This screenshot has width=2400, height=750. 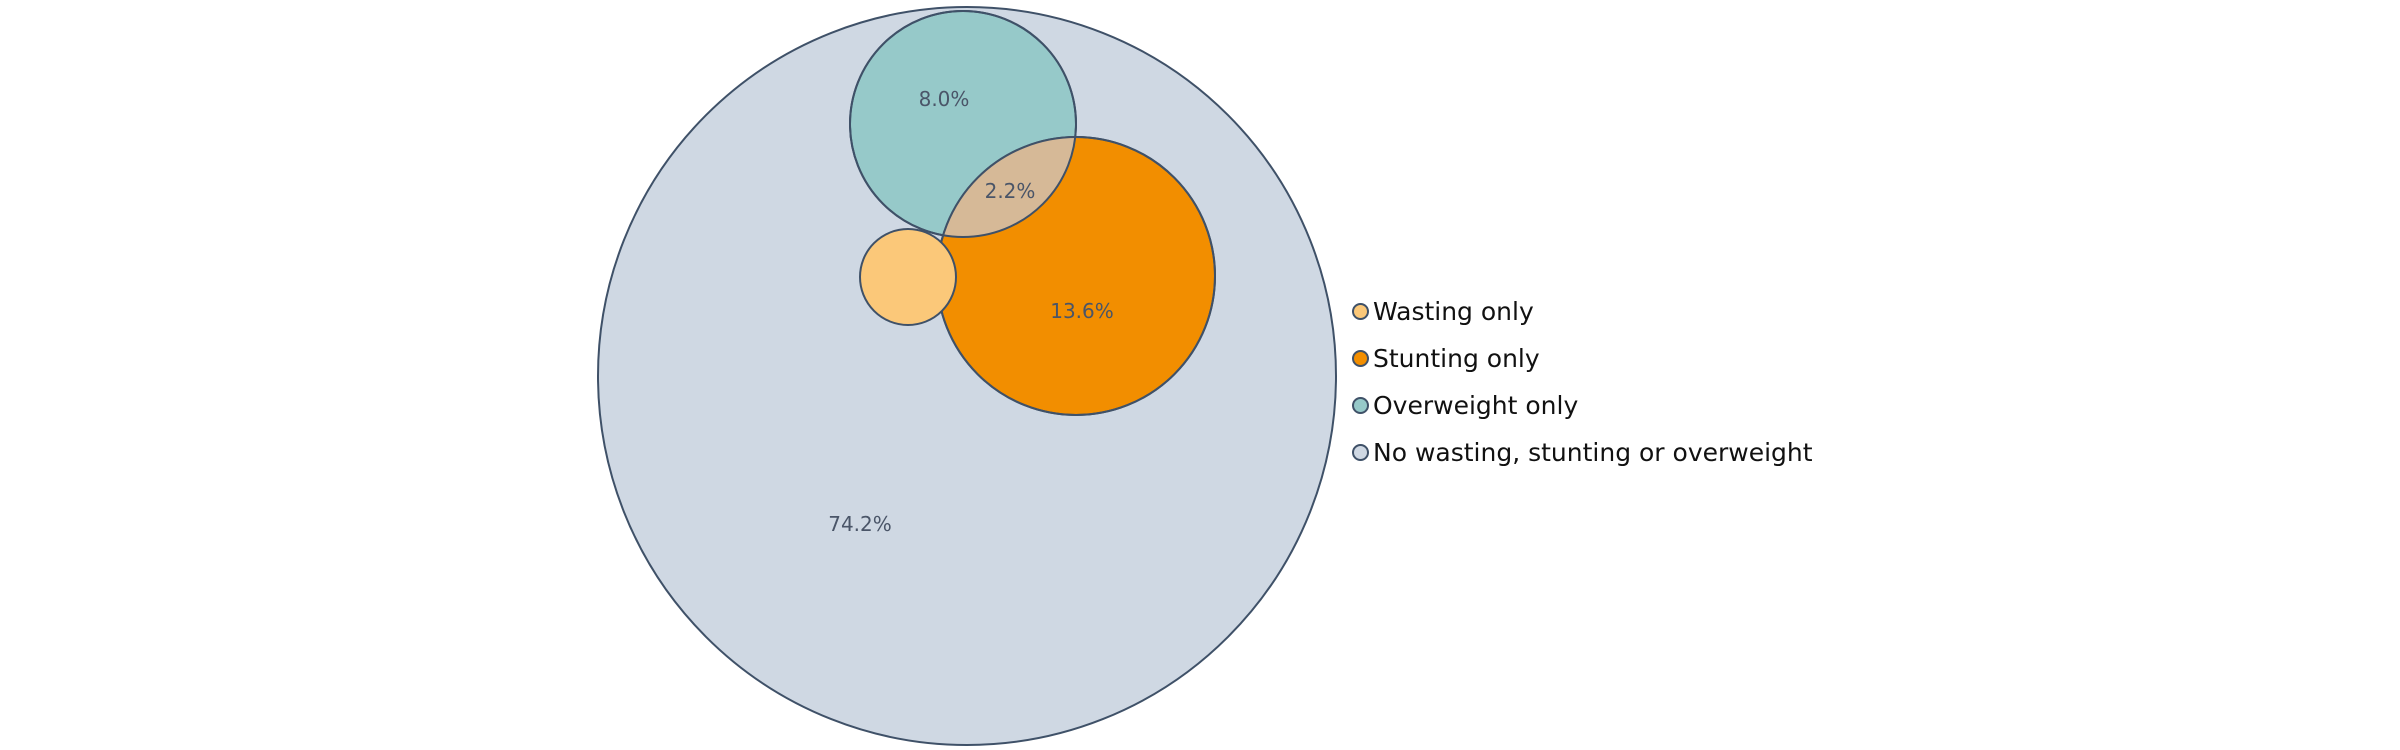 I want to click on region-label-overlap: 2.2%, so click(x=1010, y=191).